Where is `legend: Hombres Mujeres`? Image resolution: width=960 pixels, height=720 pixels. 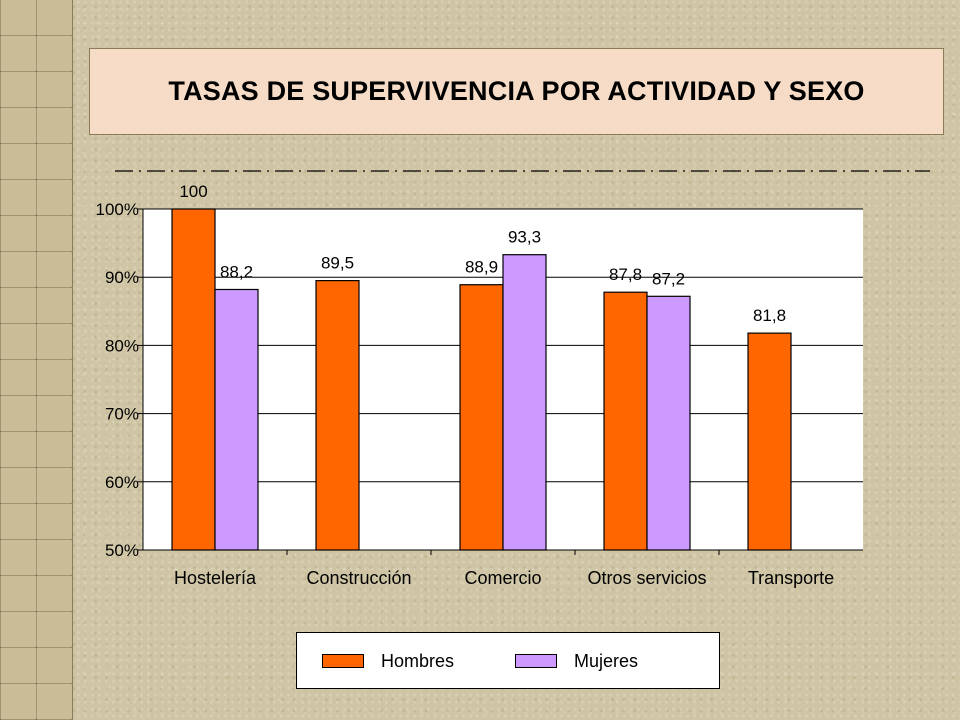
legend: Hombres Mujeres is located at coordinates (508, 660).